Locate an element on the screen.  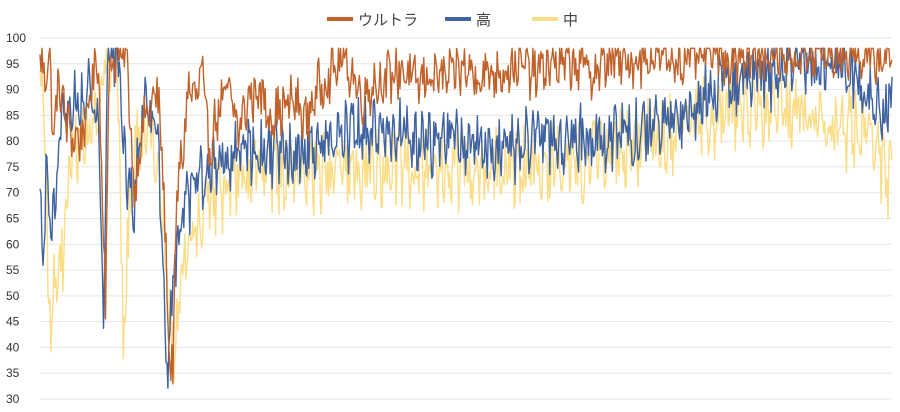
y-tick-label-95: 95 is located at coordinates (13, 64).